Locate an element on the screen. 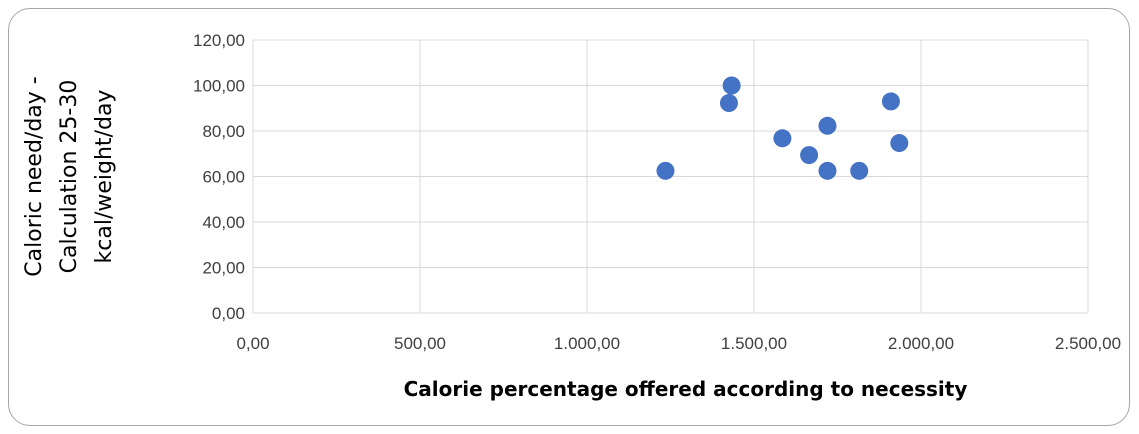 This screenshot has height=434, width=1139. y-tick-label: 80,00 is located at coordinates (223, 131).